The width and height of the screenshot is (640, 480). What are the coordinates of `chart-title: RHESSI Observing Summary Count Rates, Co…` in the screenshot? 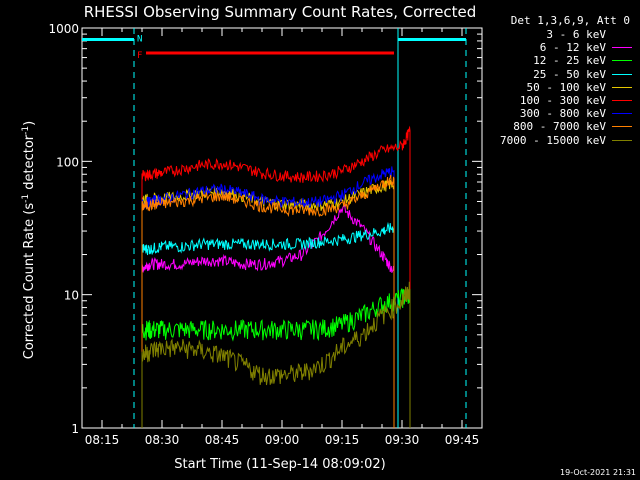 It's located at (280, 12).